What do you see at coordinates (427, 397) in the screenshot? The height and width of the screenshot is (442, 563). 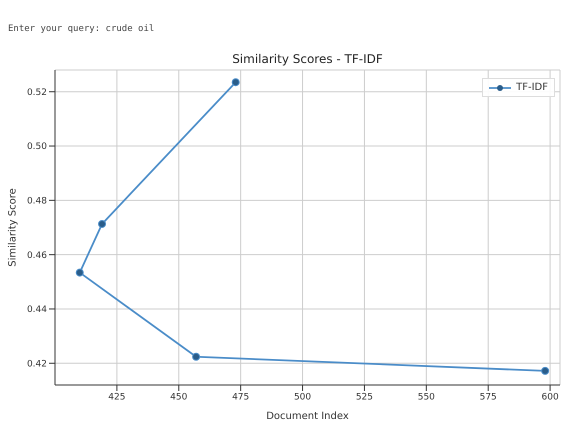 I see `x-tick-label: 550` at bounding box center [427, 397].